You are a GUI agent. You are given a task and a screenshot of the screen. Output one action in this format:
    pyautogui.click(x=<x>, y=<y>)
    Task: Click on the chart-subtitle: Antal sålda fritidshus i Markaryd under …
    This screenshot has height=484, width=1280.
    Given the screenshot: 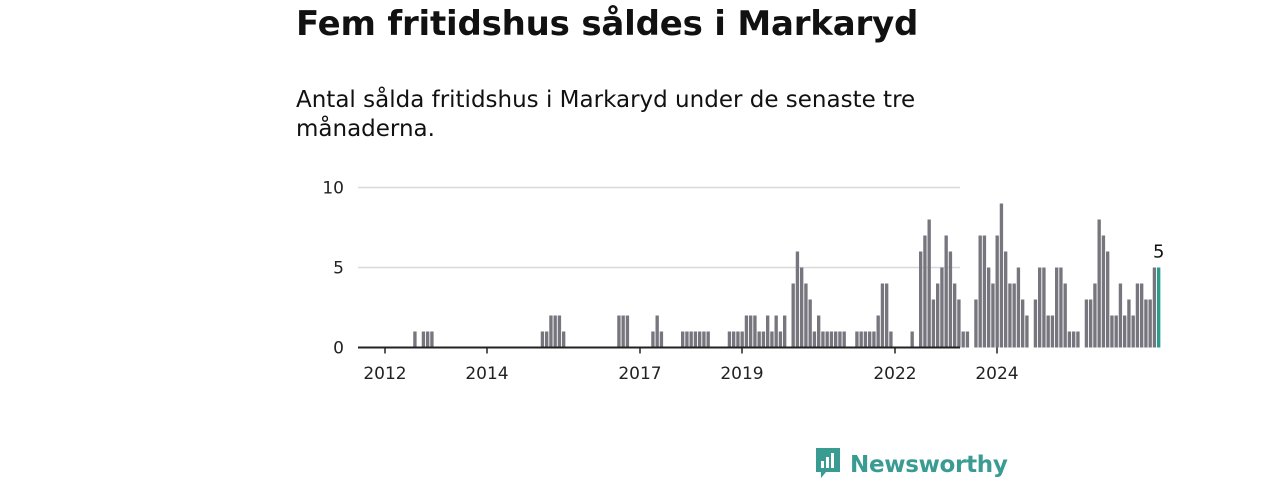 What is the action you would take?
    pyautogui.click(x=606, y=114)
    